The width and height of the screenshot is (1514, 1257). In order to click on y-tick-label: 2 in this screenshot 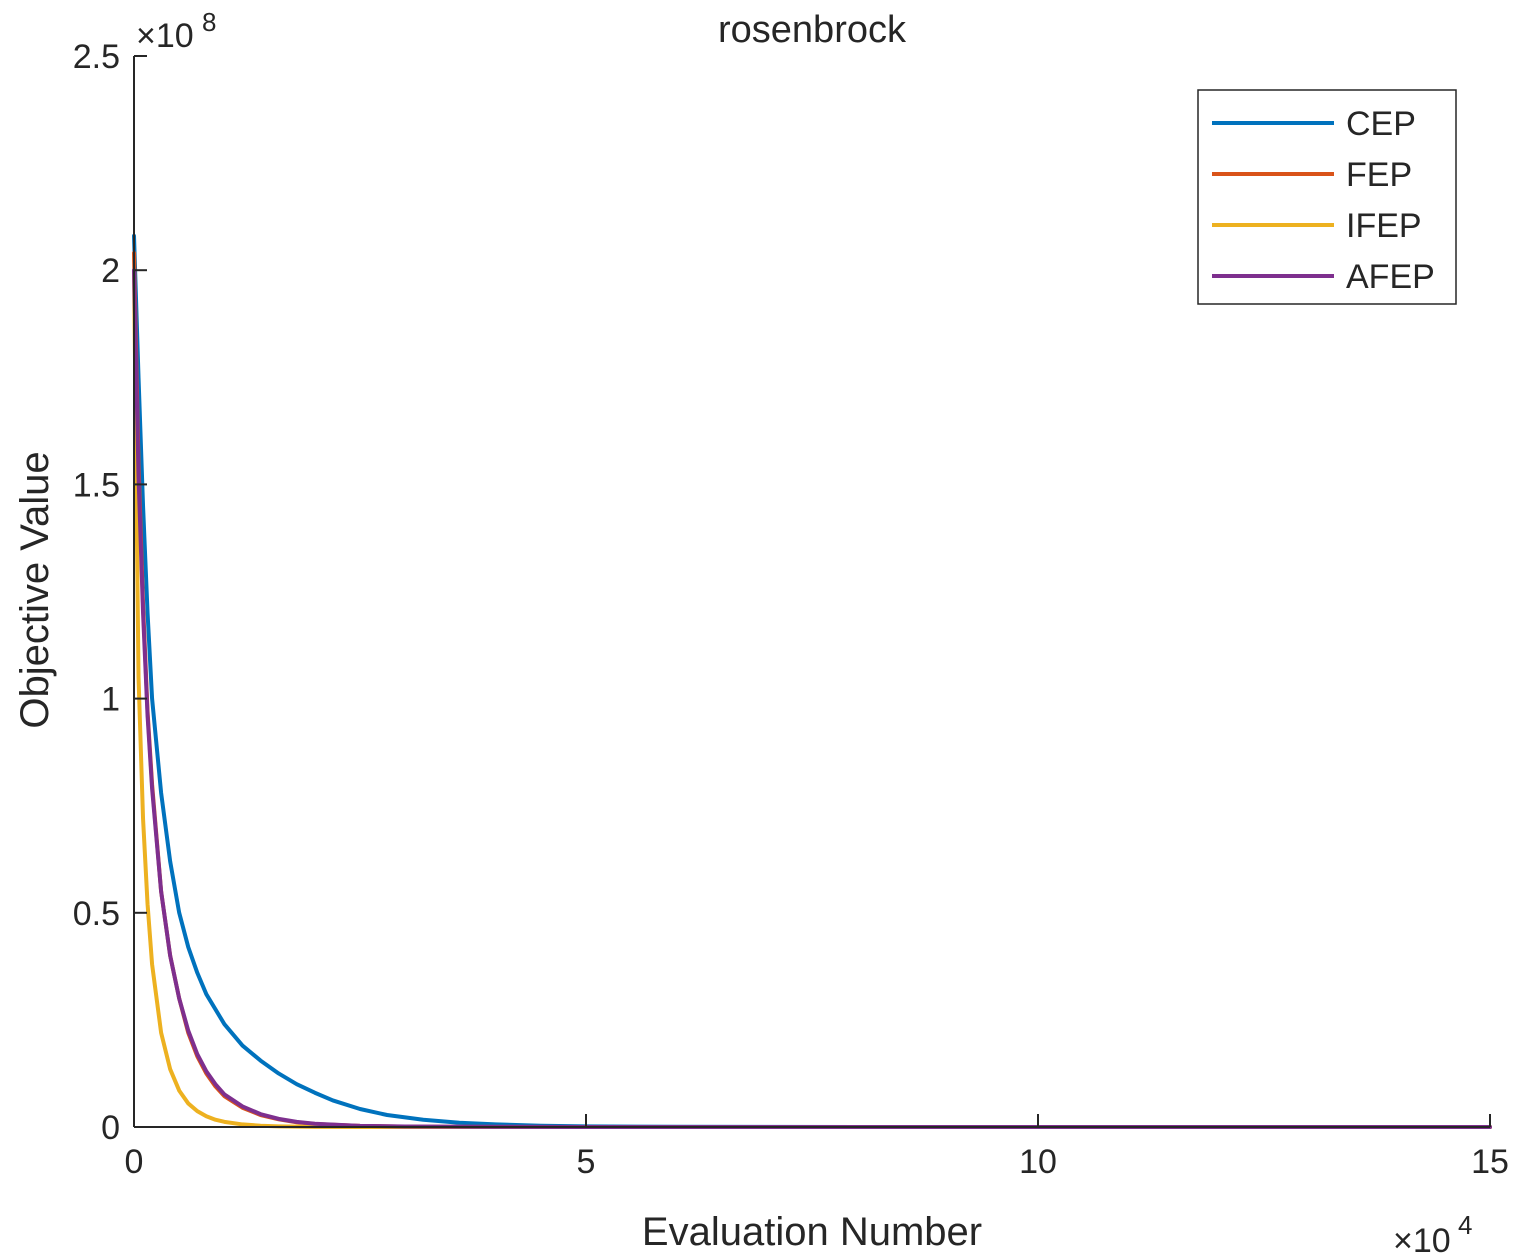, I will do `click(110, 271)`.